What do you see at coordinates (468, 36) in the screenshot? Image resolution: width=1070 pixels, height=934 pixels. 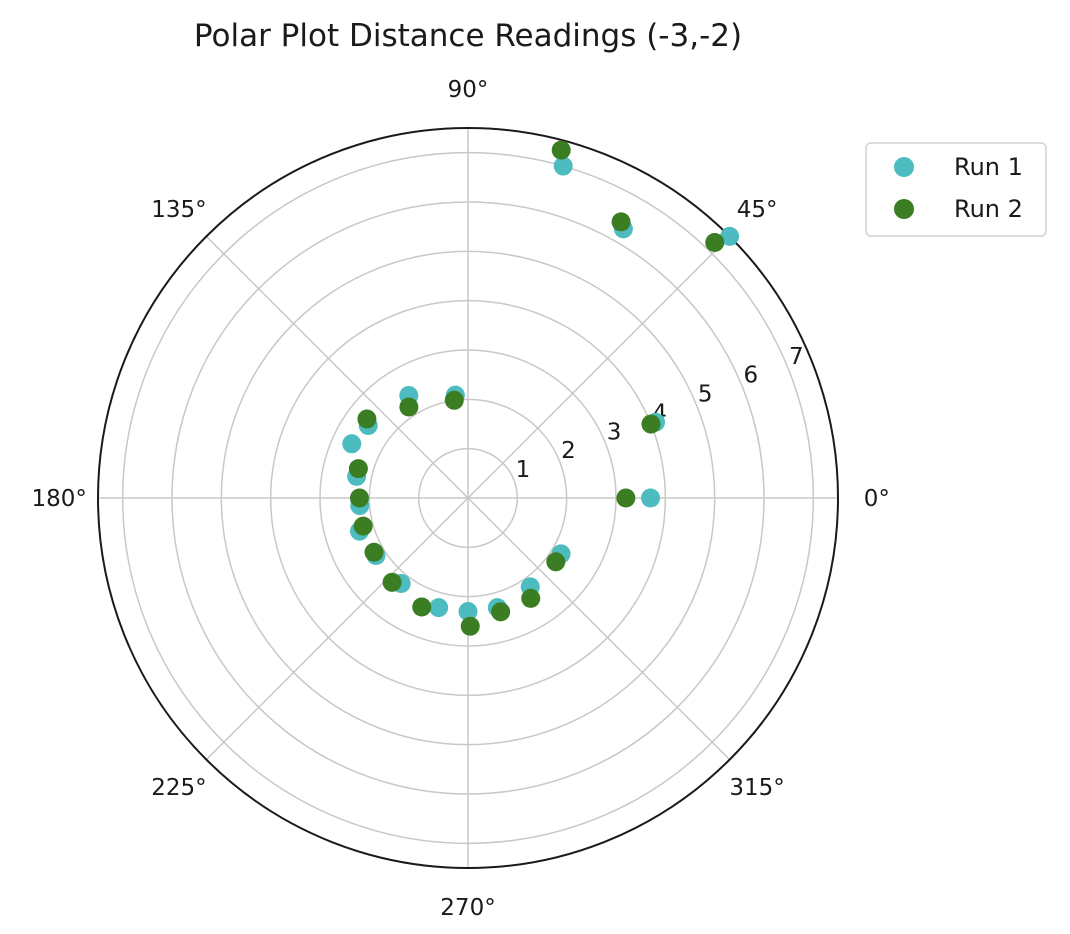 I see `chart-title: Polar Plot Distance Readings (-3,-2)` at bounding box center [468, 36].